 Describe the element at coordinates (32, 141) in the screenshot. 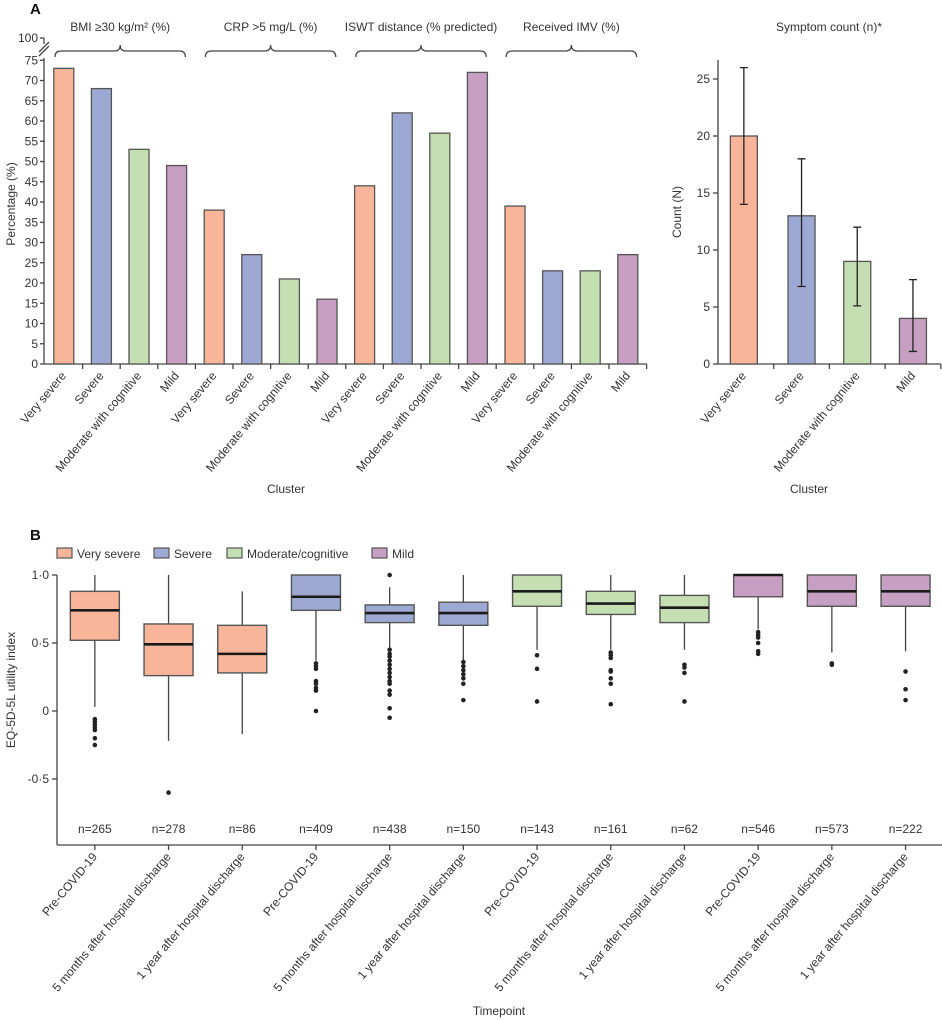

I see `y-tick-label: 55` at that location.